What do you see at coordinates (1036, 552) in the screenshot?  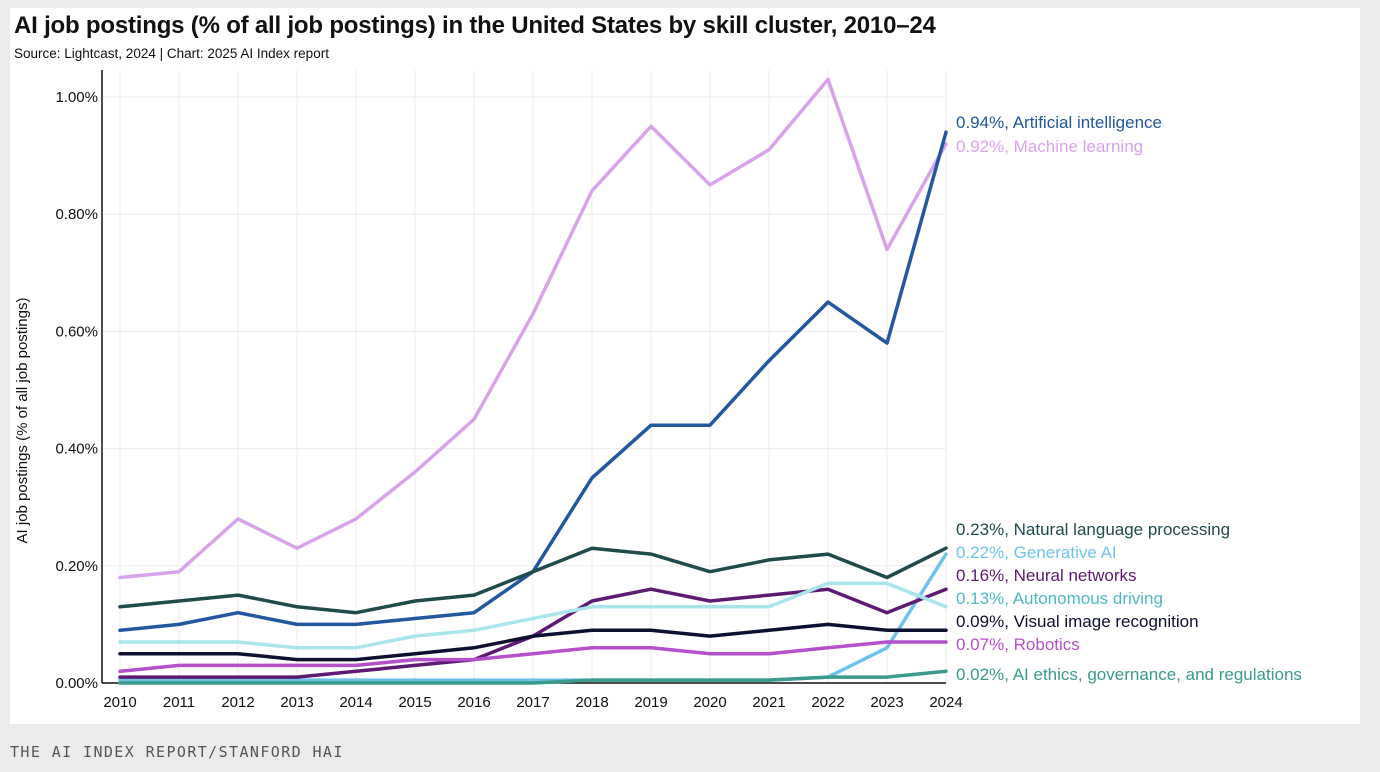 I see `series-end-label: 0.22%, Generative AI` at bounding box center [1036, 552].